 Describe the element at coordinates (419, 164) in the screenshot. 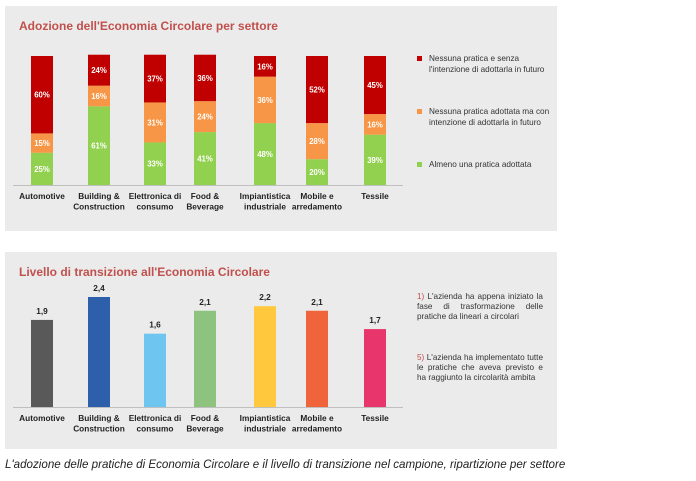

I see `legend-swatch-green` at that location.